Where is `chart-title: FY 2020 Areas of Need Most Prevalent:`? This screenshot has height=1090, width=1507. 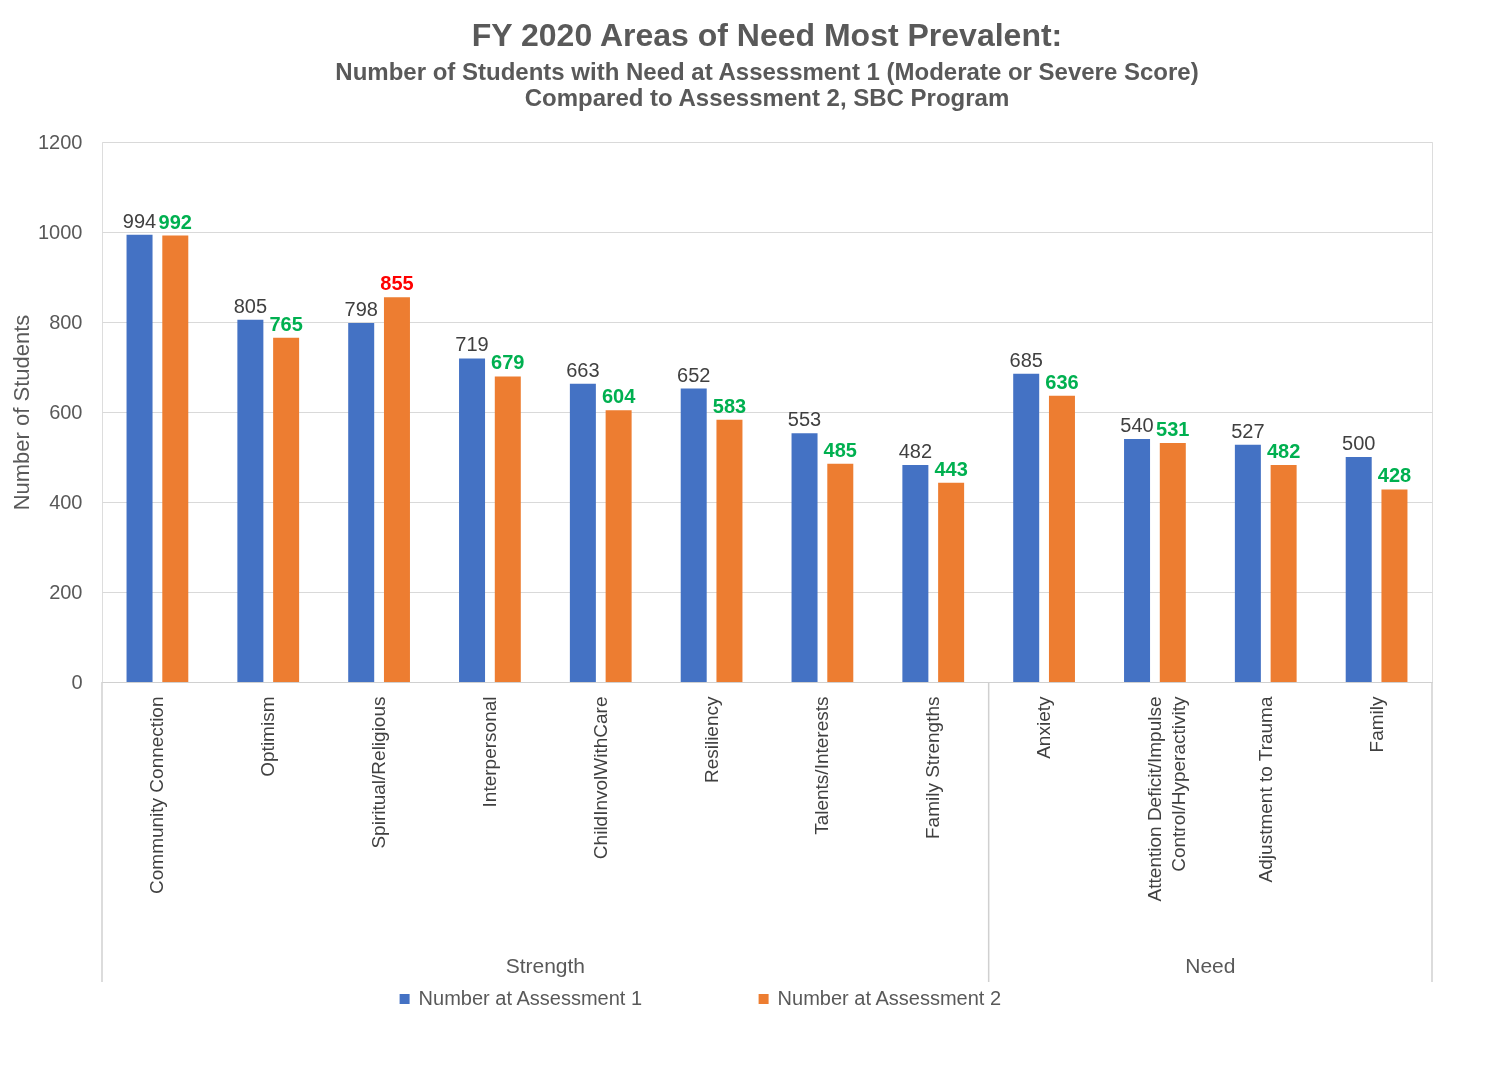 chart-title: FY 2020 Areas of Need Most Prevalent: is located at coordinates (767, 35).